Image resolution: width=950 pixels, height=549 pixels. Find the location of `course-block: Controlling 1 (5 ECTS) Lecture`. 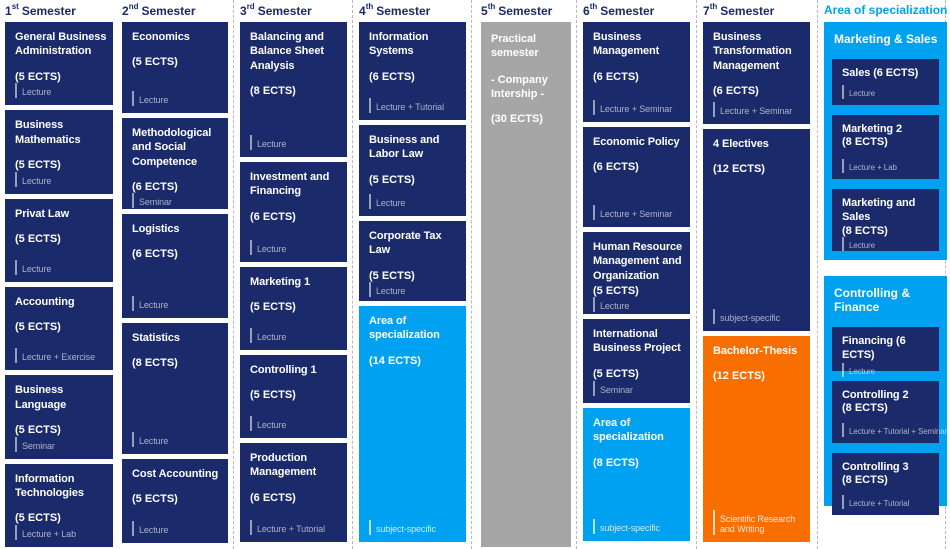

course-block: Controlling 1 (5 ECTS) Lecture is located at coordinates (293, 396).